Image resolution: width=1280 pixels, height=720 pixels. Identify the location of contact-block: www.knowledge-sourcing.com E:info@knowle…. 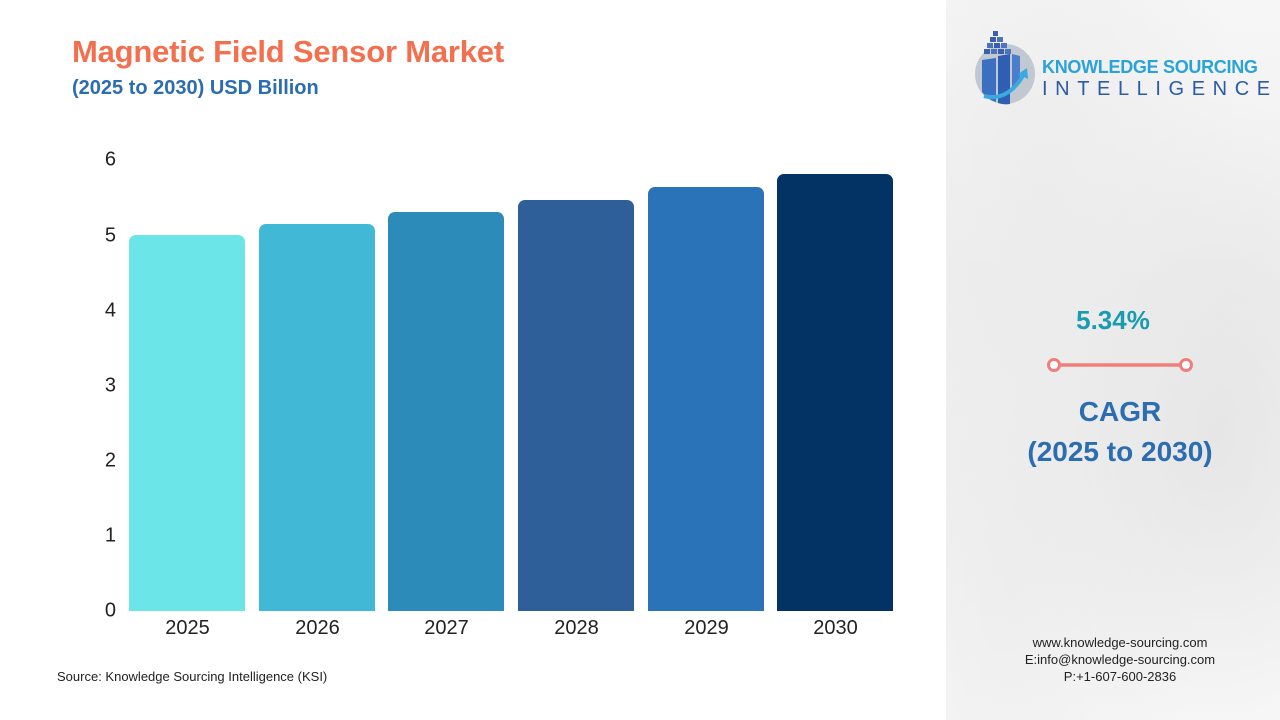
(1113, 659).